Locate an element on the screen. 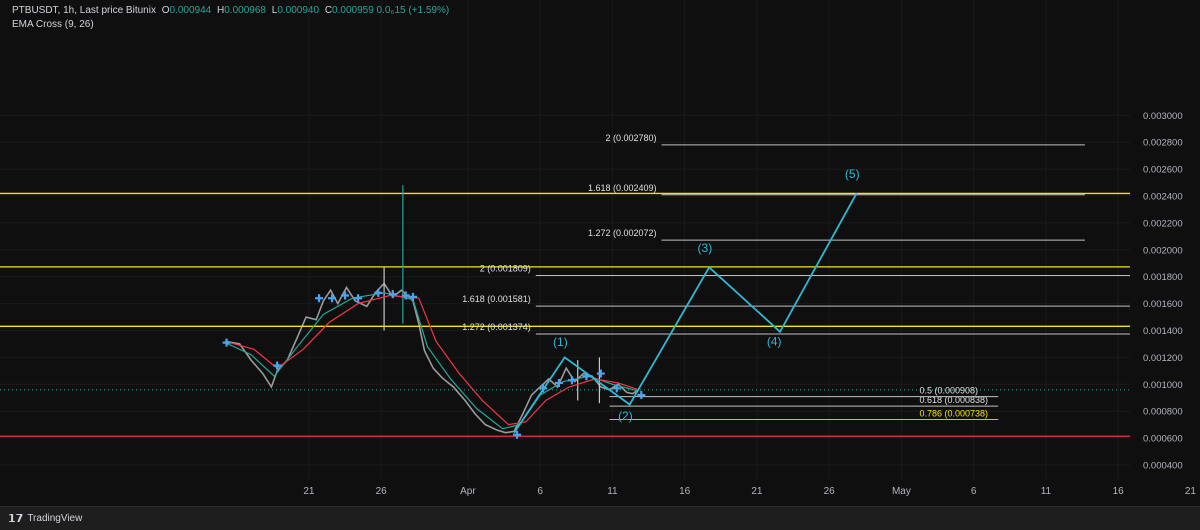 The height and width of the screenshot is (530, 1200). y-tick-label: 0.002600 is located at coordinates (1163, 170).